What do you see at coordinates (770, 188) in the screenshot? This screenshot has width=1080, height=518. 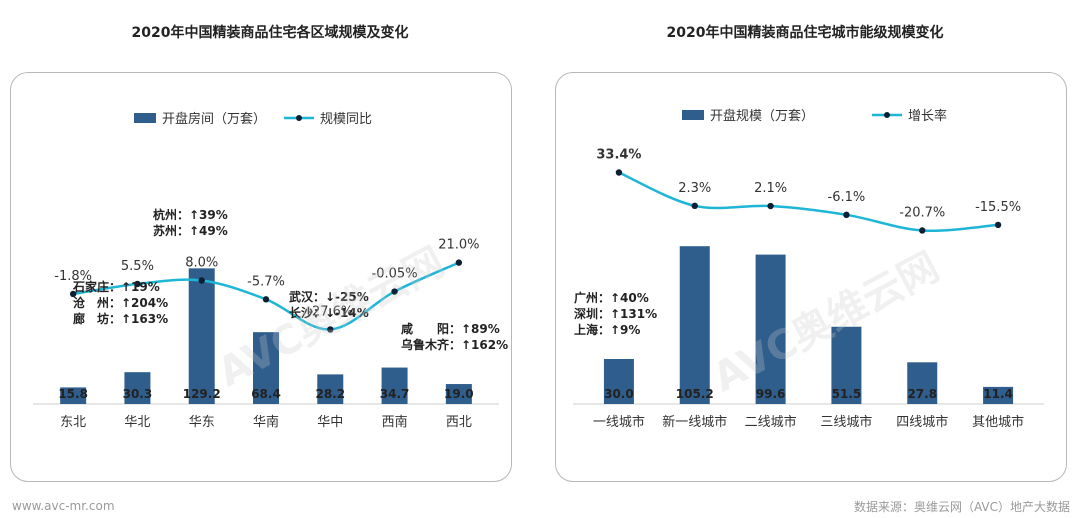 I see `line-value-label: 2.1%` at bounding box center [770, 188].